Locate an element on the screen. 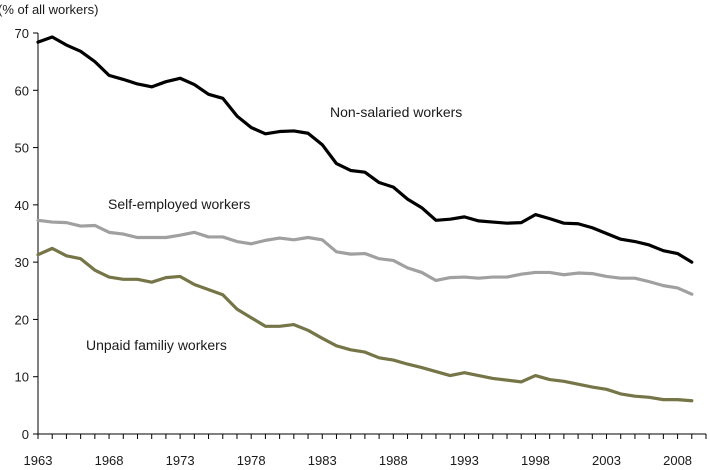 The height and width of the screenshot is (470, 710). x-tick-label: 1963 is located at coordinates (38, 460).